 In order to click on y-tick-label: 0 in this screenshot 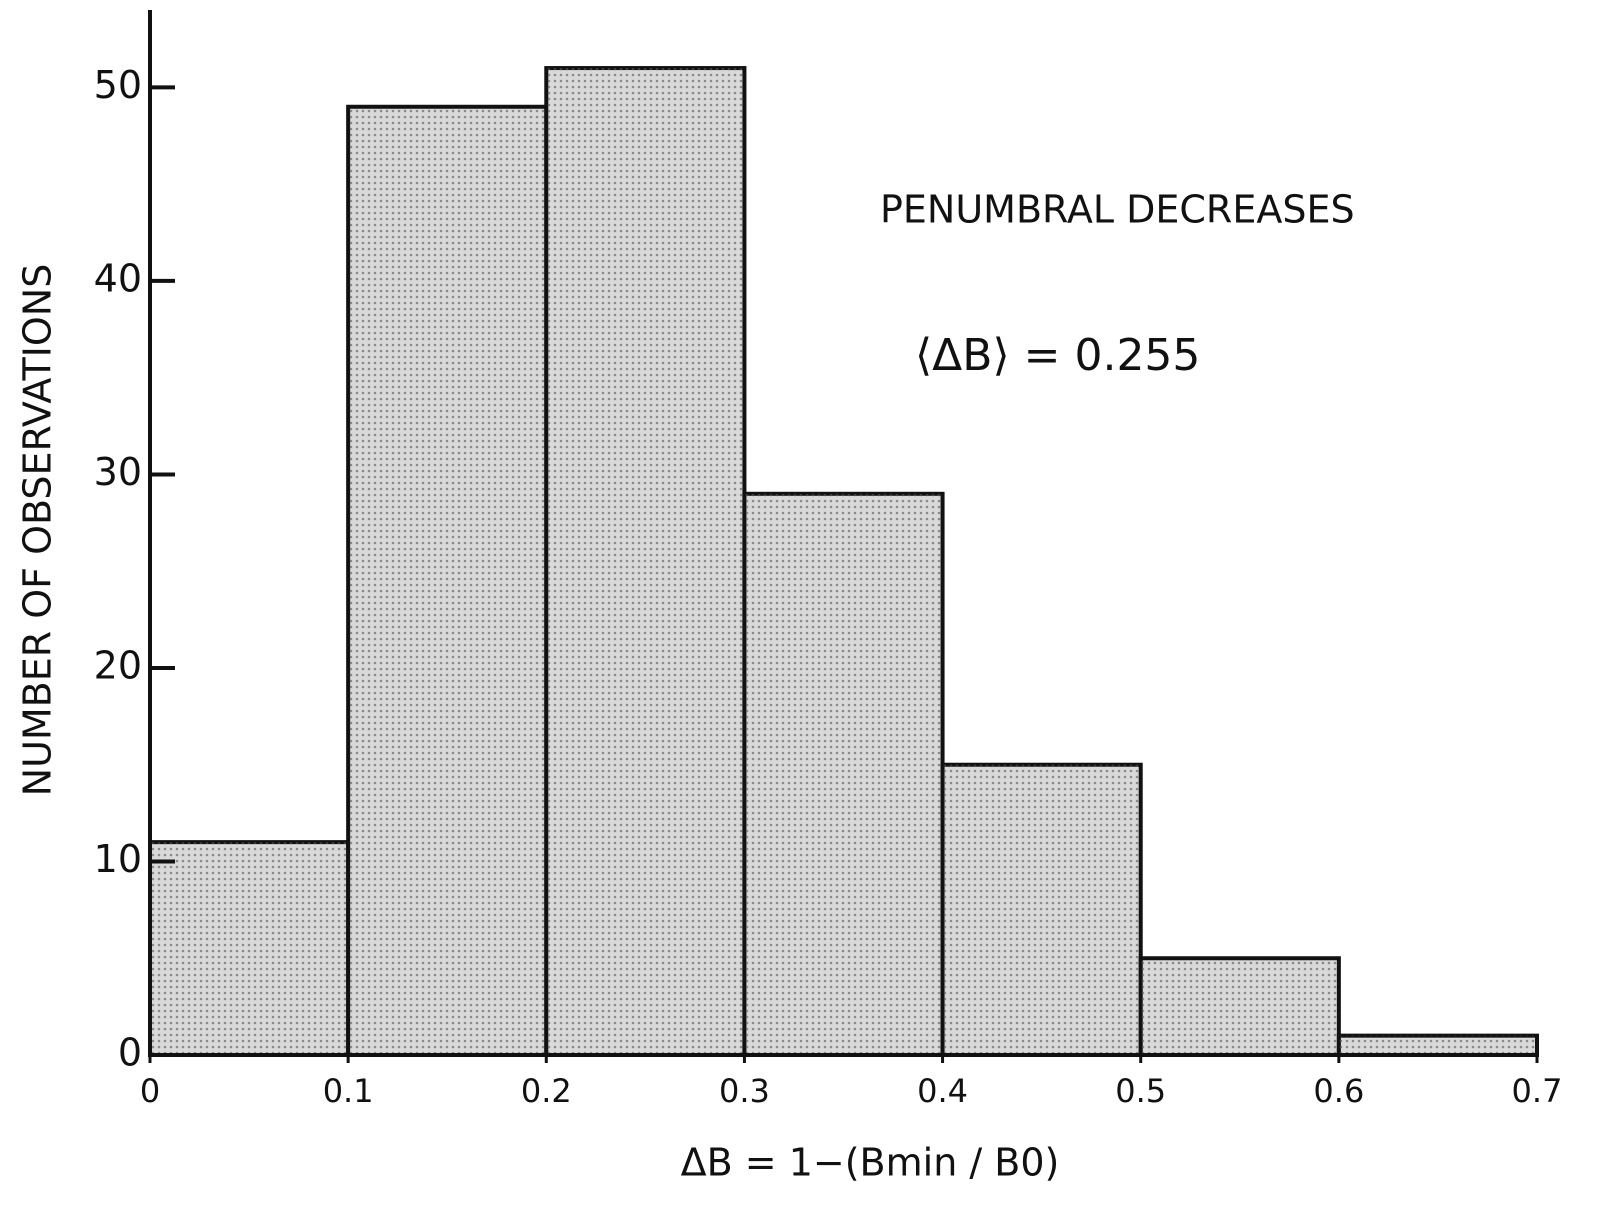, I will do `click(130, 1053)`.